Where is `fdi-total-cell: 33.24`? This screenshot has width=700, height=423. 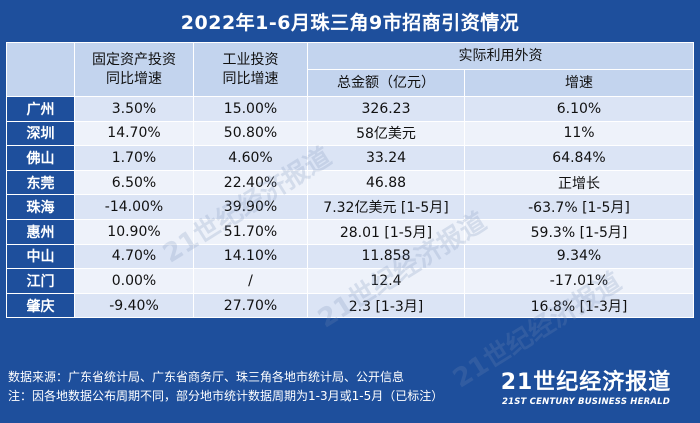
fdi-total-cell: 33.24 is located at coordinates (386, 158).